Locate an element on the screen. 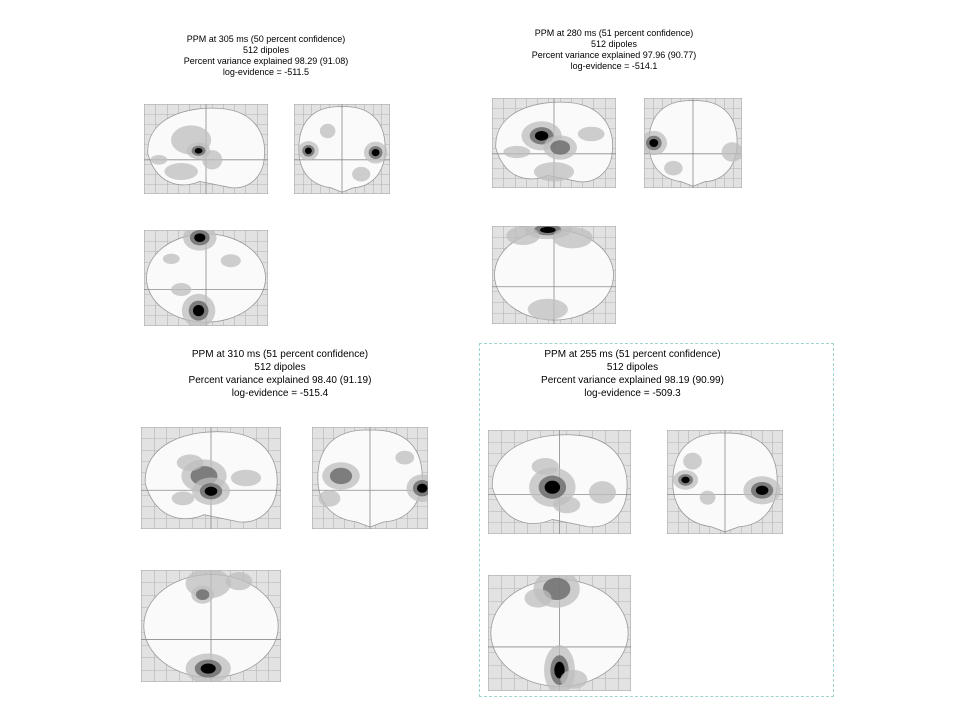 The image size is (960, 720). panel-variance: Percent variance explained 97.96 (90.77) is located at coordinates (614, 55).